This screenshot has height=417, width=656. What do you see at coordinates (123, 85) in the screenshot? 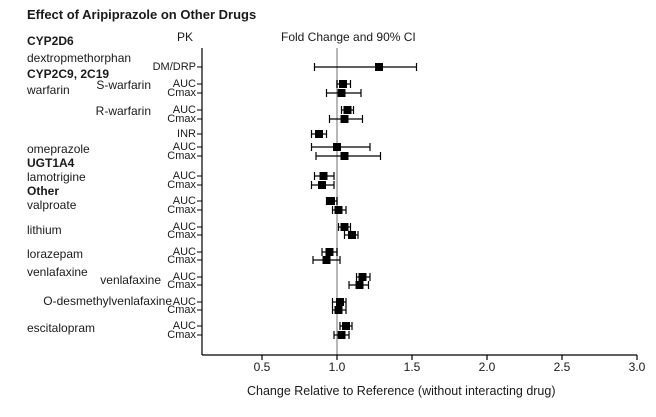
I see `drug-label: S-warfarin` at bounding box center [123, 85].